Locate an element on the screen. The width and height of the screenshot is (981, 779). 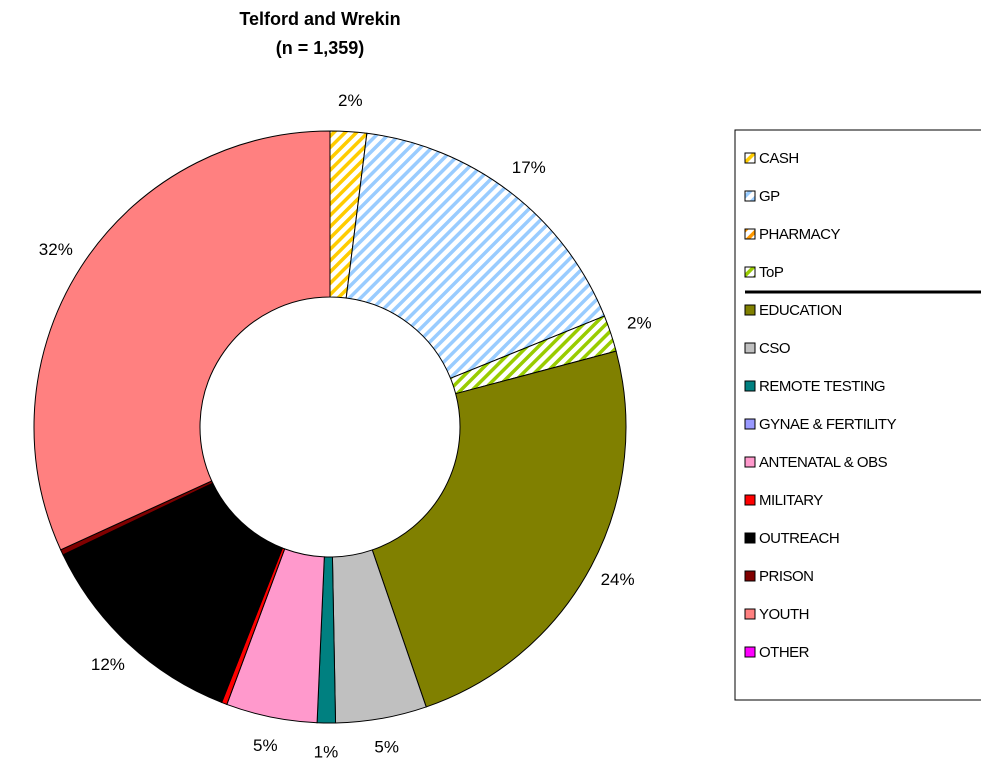
chart-subtitle: (n = 1,359) is located at coordinates (320, 48).